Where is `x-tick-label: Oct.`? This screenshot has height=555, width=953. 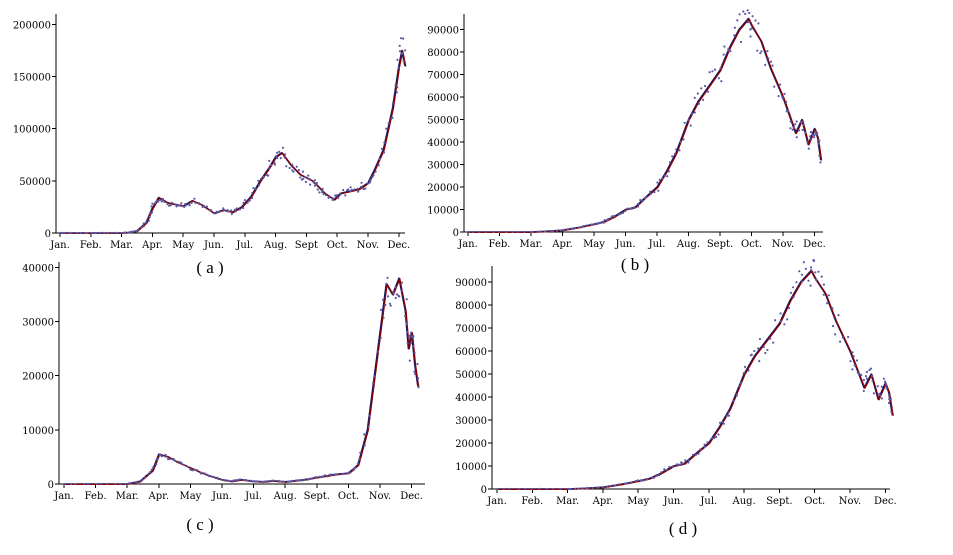 x-tick-label: Oct. is located at coordinates (337, 245).